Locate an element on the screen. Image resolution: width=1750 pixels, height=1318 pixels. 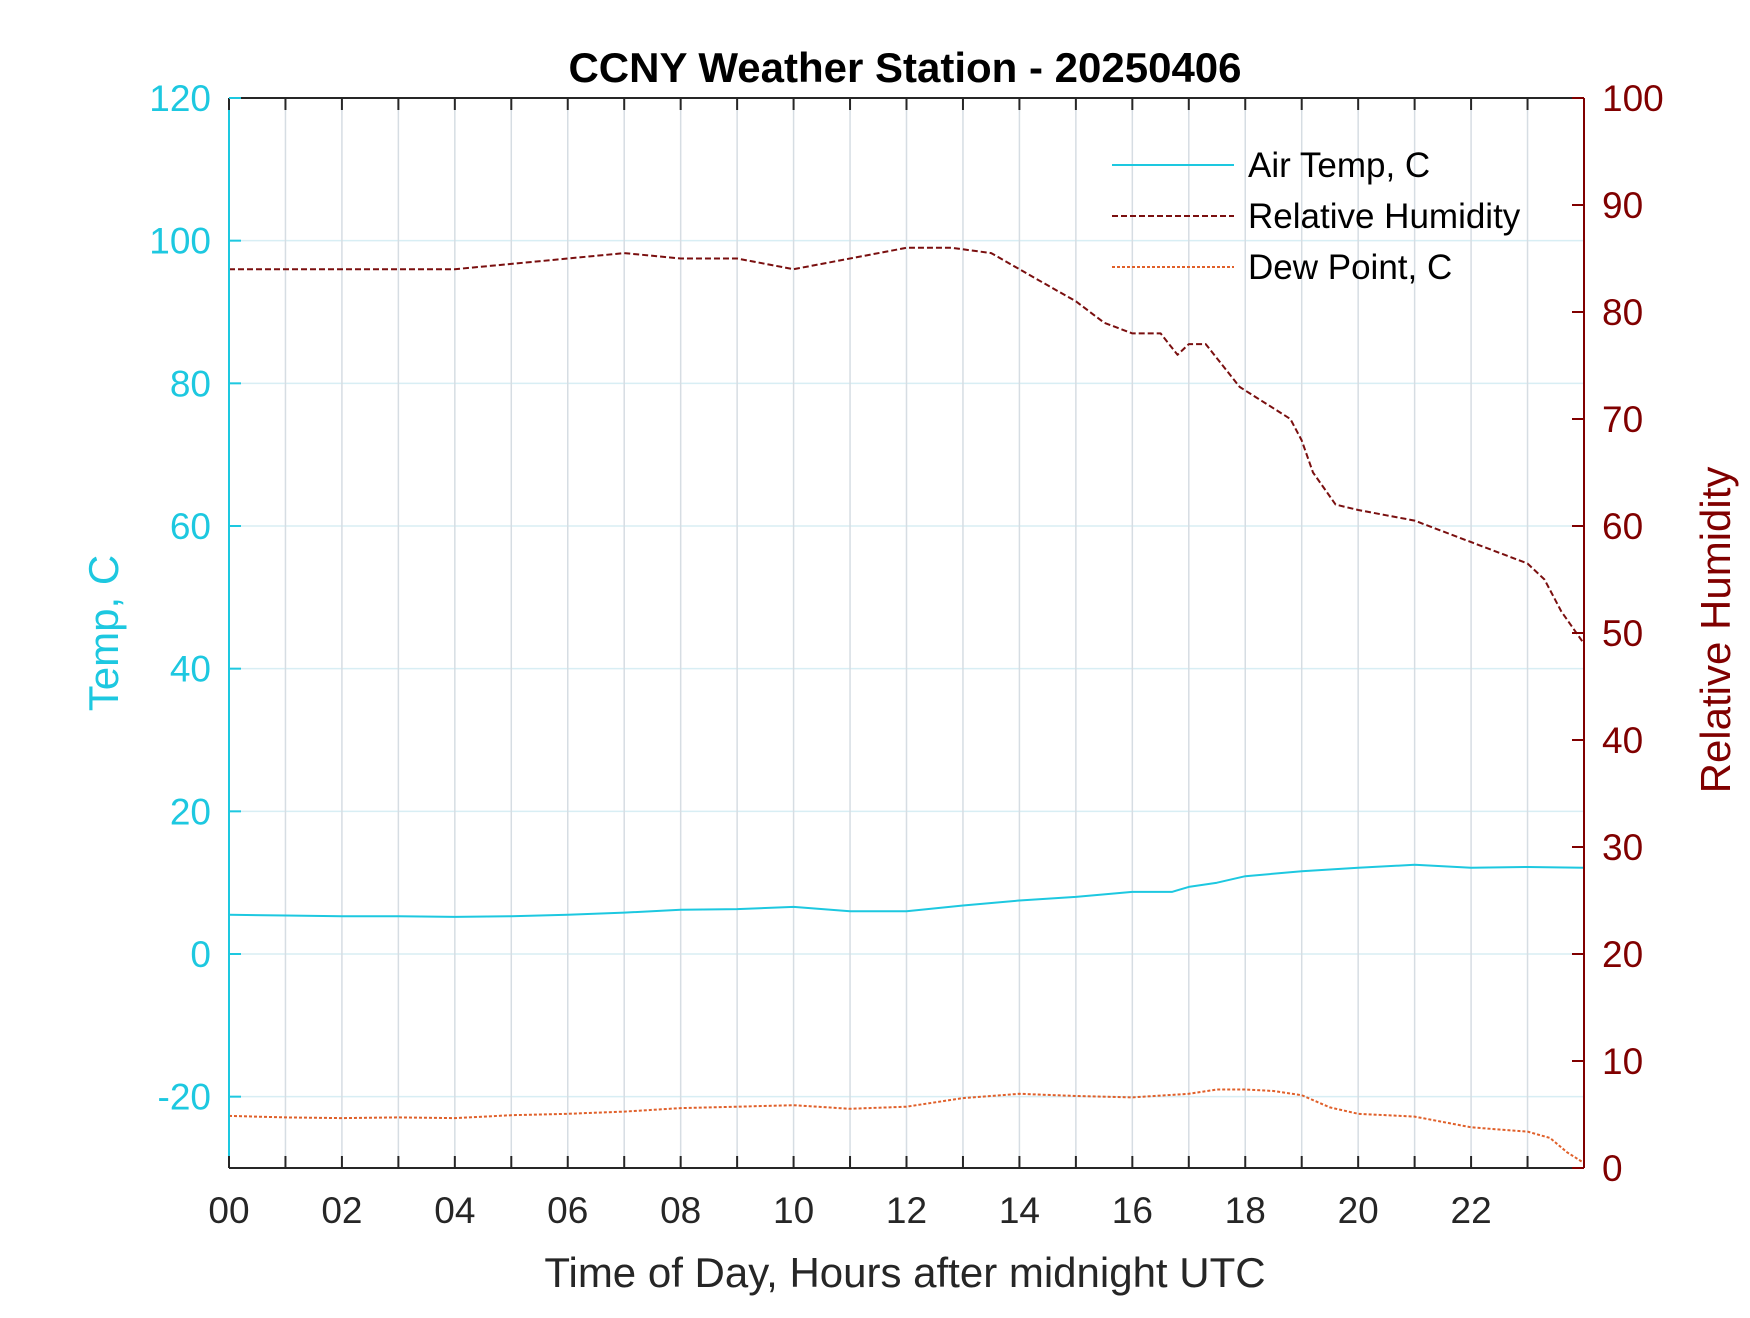
y-right-tick-label: 60 is located at coordinates (1622, 526).